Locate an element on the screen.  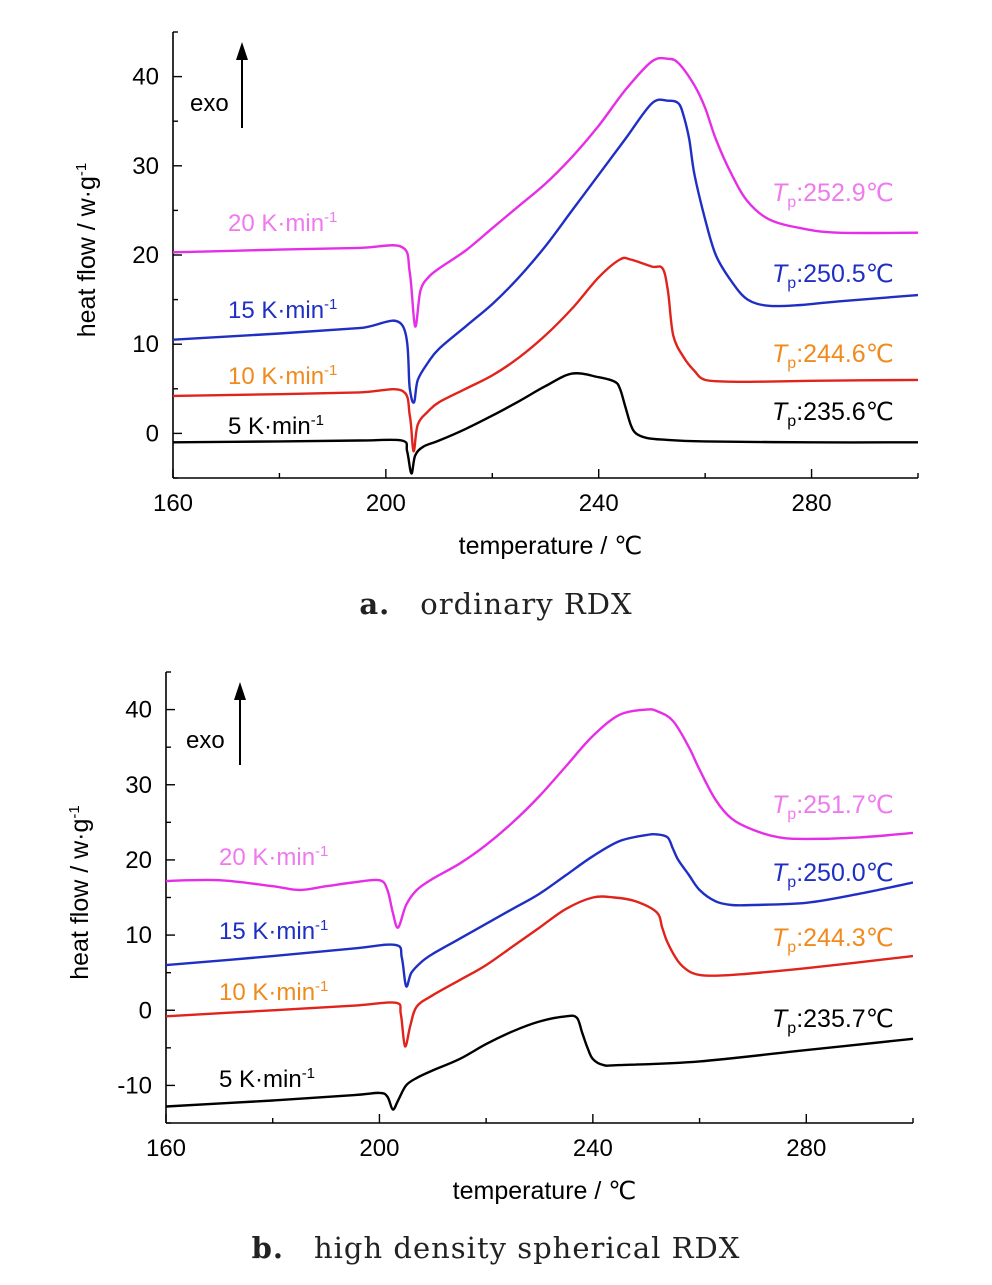
tp-value: :251.7℃ is located at coordinates (845, 805).